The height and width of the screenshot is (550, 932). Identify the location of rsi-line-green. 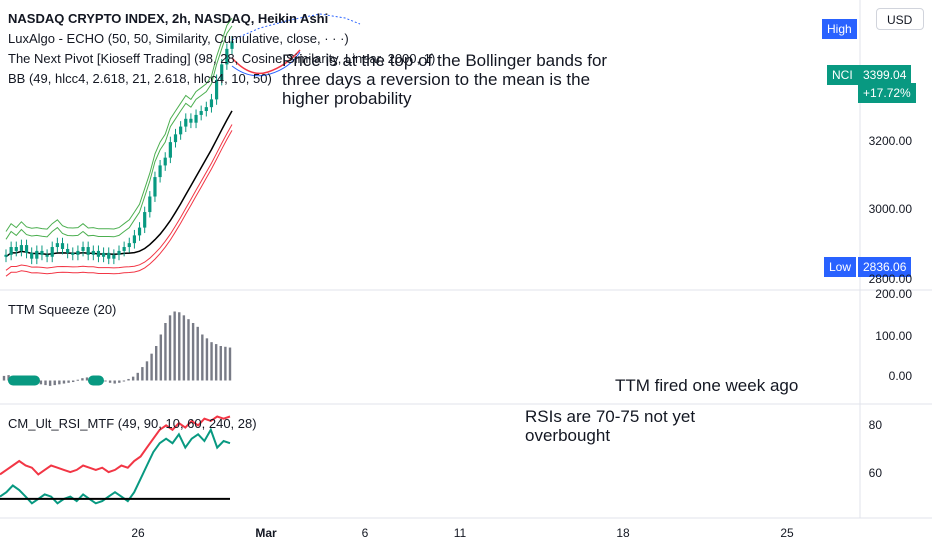
(115, 466).